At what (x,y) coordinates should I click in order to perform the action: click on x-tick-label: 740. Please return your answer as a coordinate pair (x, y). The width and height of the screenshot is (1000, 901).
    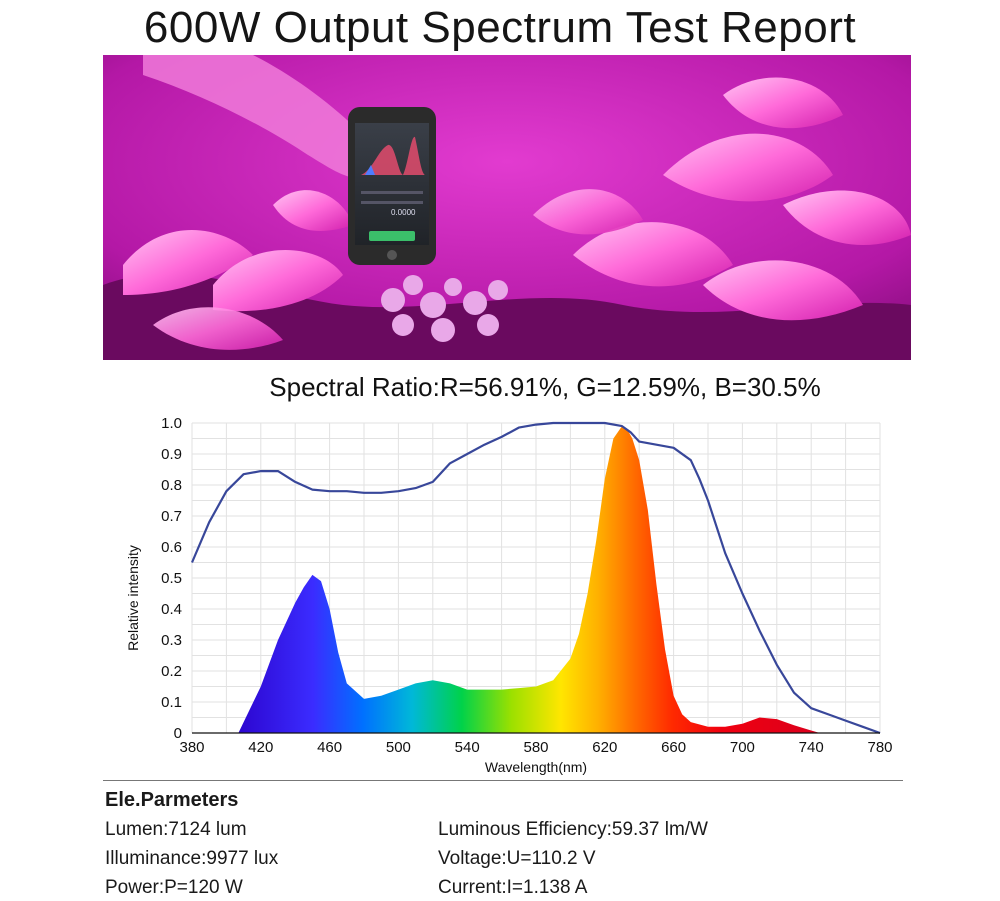
    Looking at the image, I should click on (811, 747).